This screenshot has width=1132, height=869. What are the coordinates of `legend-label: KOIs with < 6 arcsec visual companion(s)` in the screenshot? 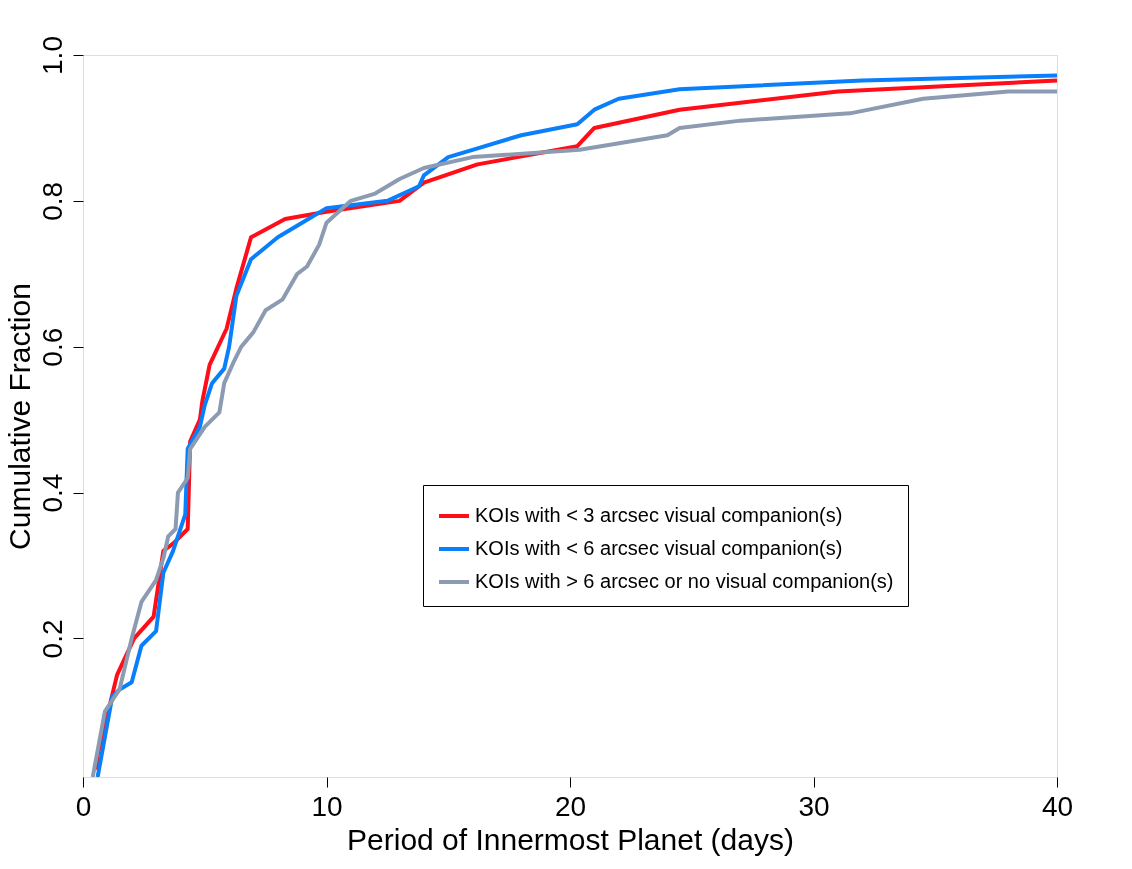 It's located at (659, 548).